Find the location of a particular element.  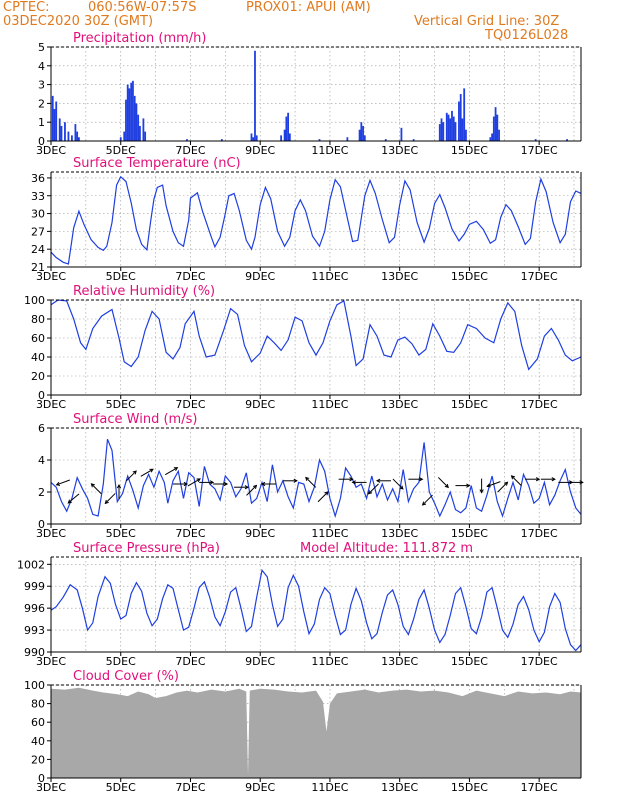

y-tick-label: 60 is located at coordinates (38, 338).